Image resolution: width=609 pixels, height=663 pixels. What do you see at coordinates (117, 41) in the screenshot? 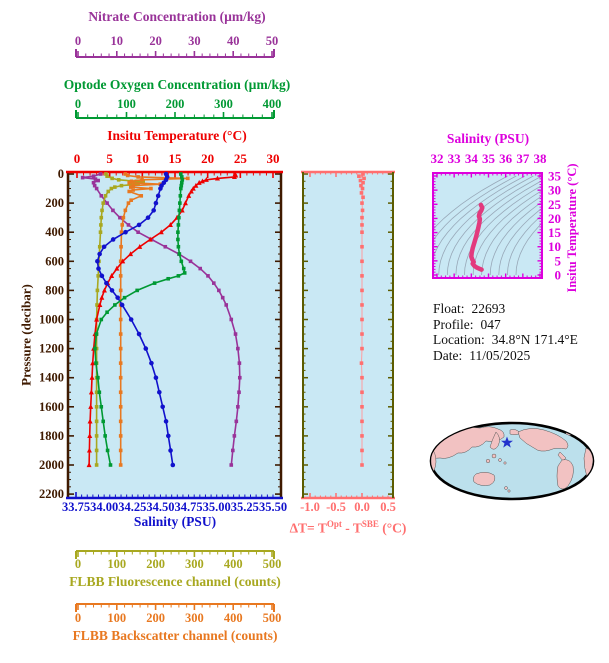
I see `nitrate-tick-label: 10` at bounding box center [117, 41].